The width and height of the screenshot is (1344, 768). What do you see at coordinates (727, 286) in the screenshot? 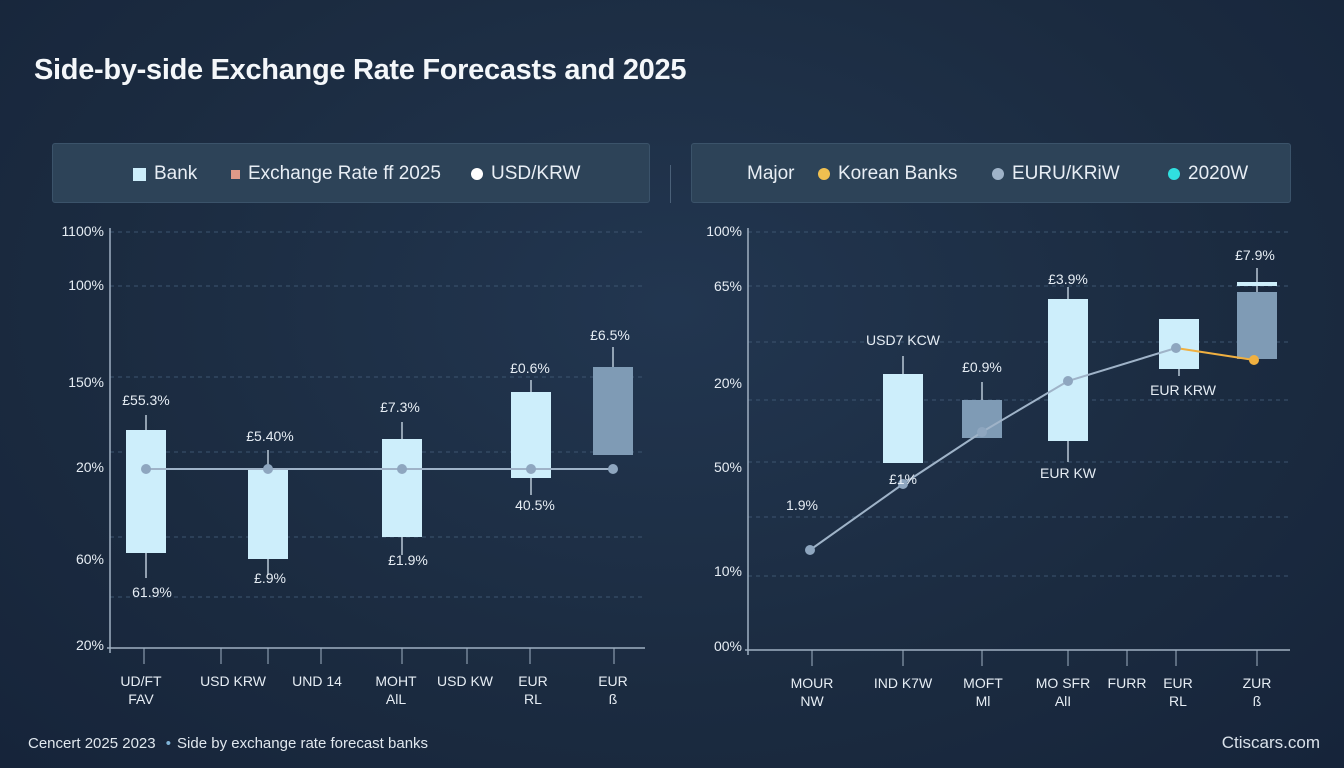
I see `y-tick-label: 65%` at bounding box center [727, 286].